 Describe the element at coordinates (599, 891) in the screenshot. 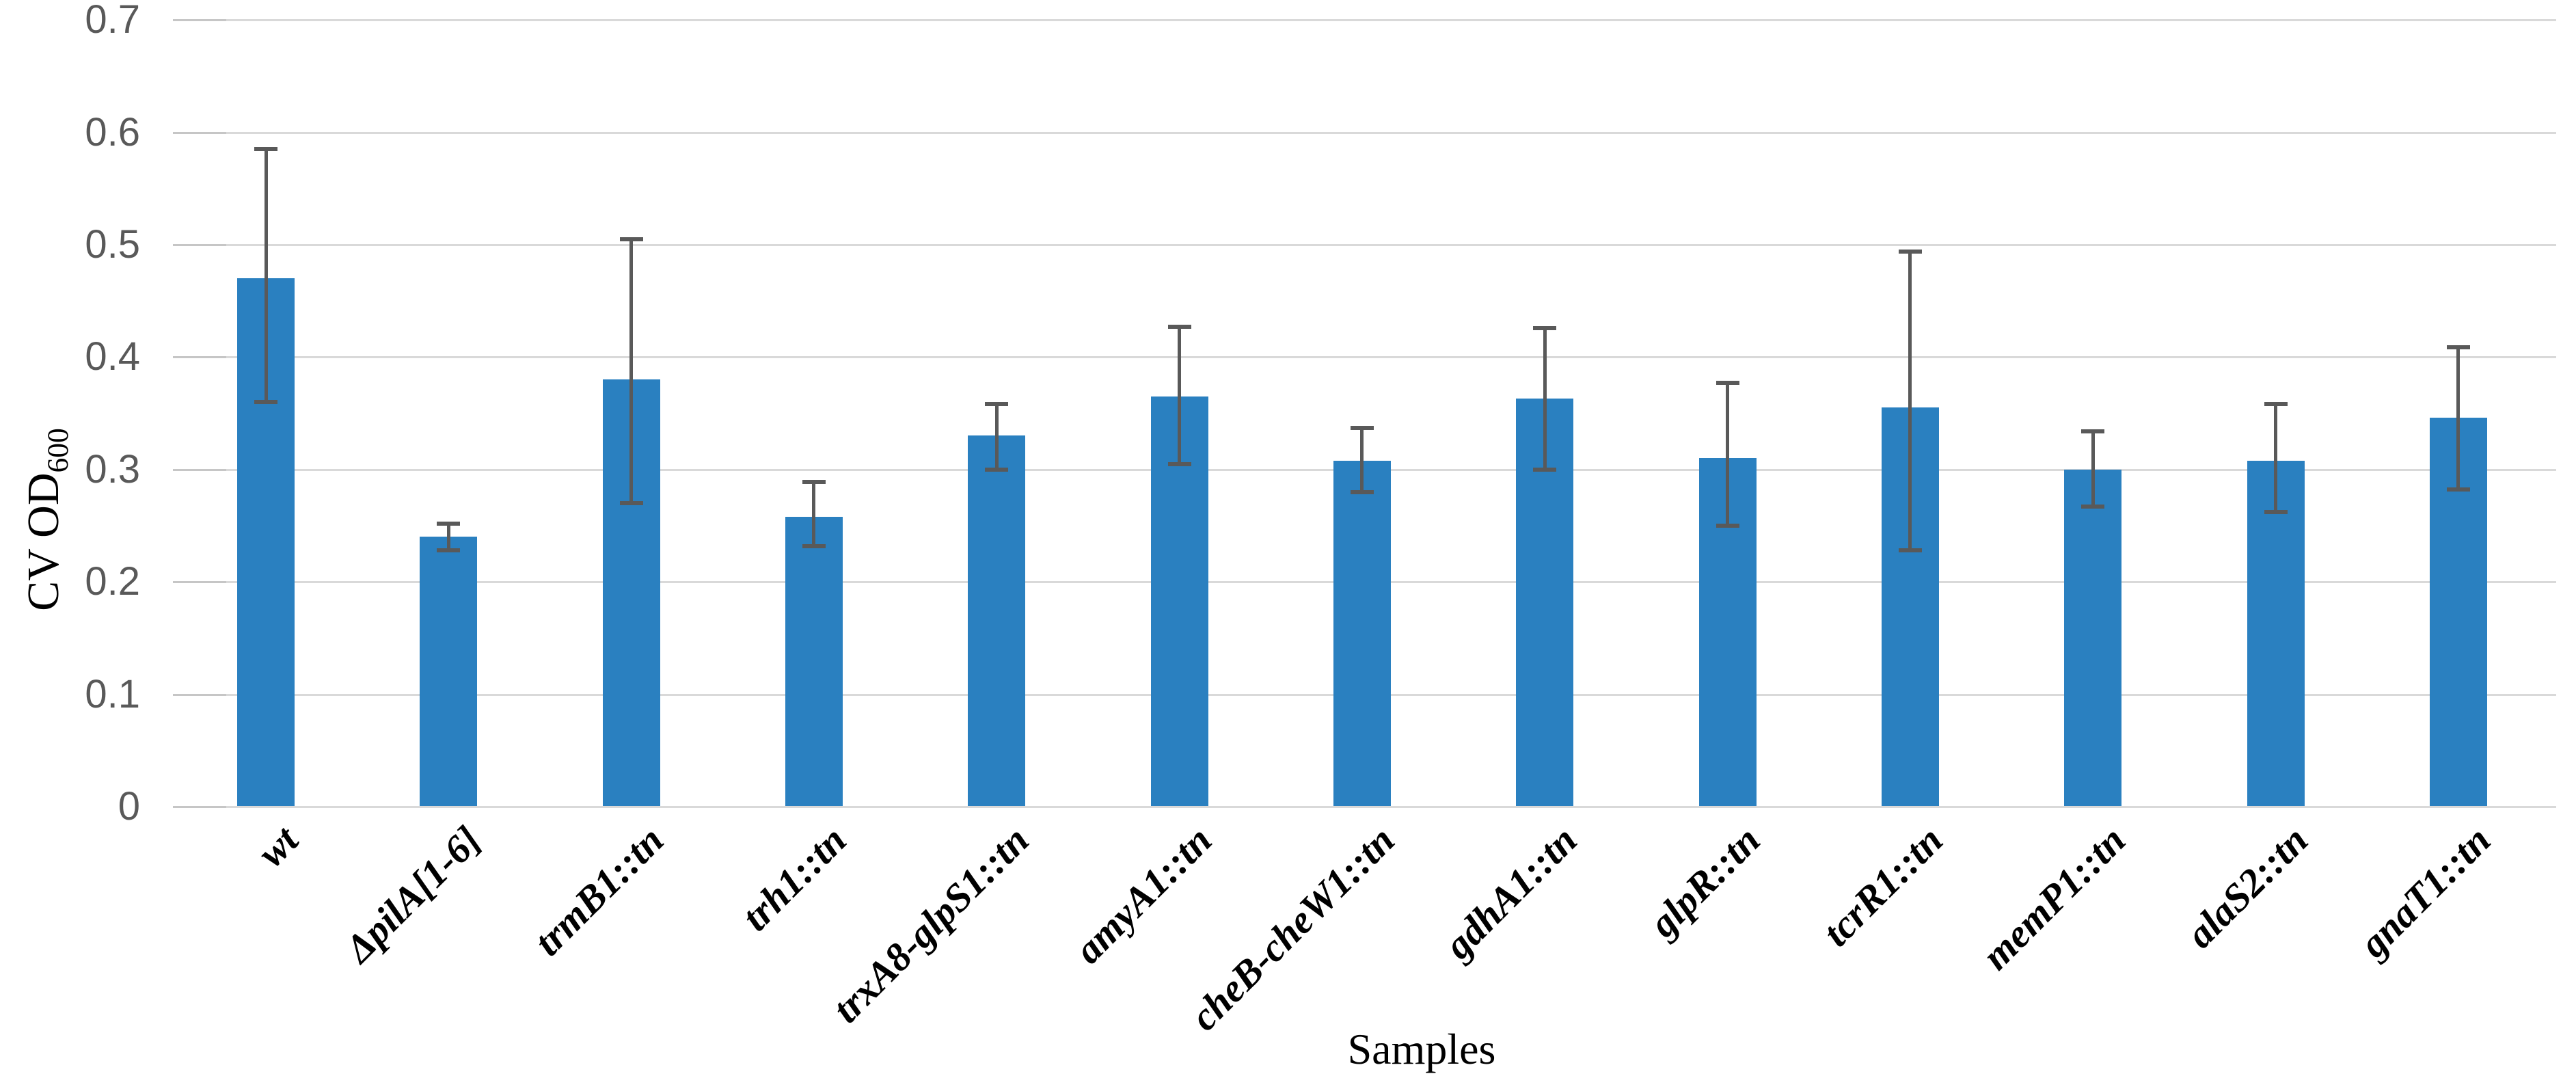

I see `x-axis-tick-label: trmB1::tn` at that location.